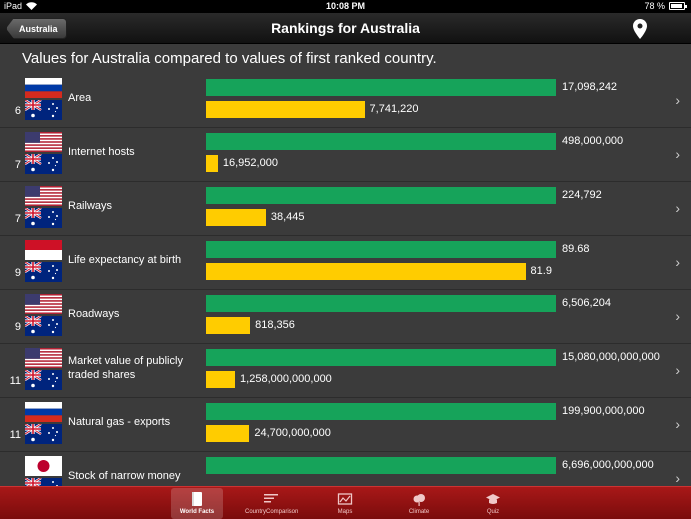 This screenshot has width=691, height=519. Describe the element at coordinates (80, 98) in the screenshot. I see `ranking-label: Area` at that location.